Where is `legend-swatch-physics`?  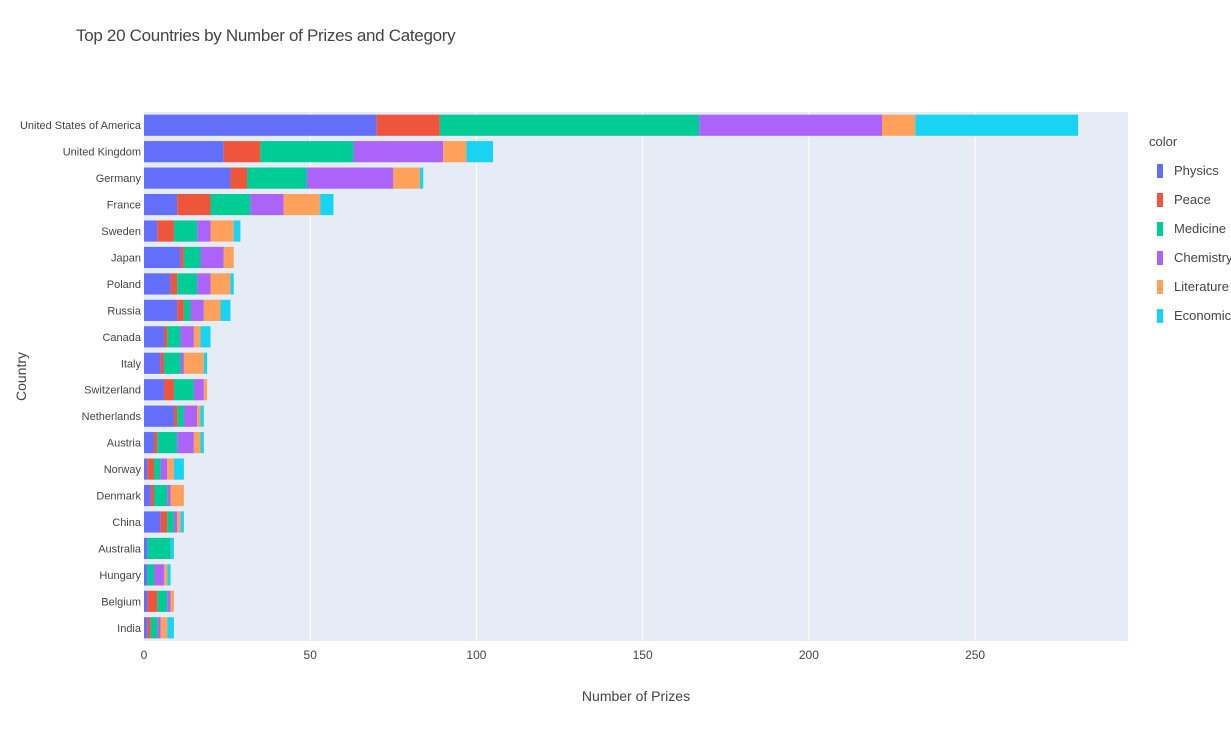 legend-swatch-physics is located at coordinates (1160, 171).